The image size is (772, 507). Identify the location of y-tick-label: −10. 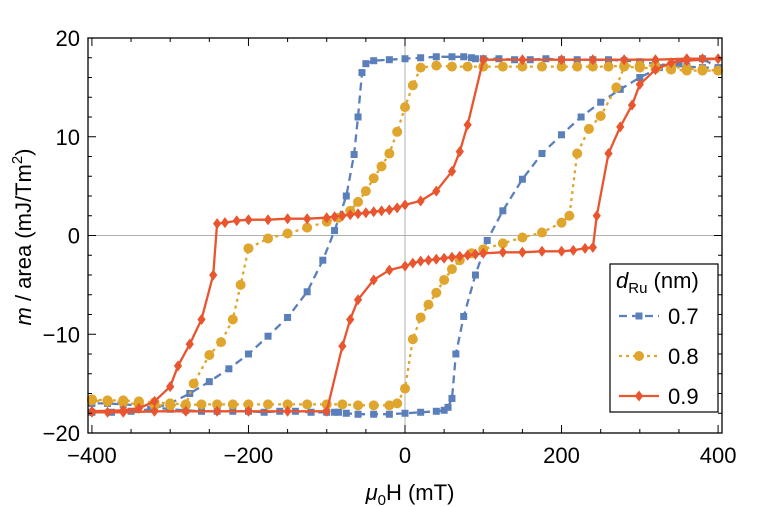
(61, 334).